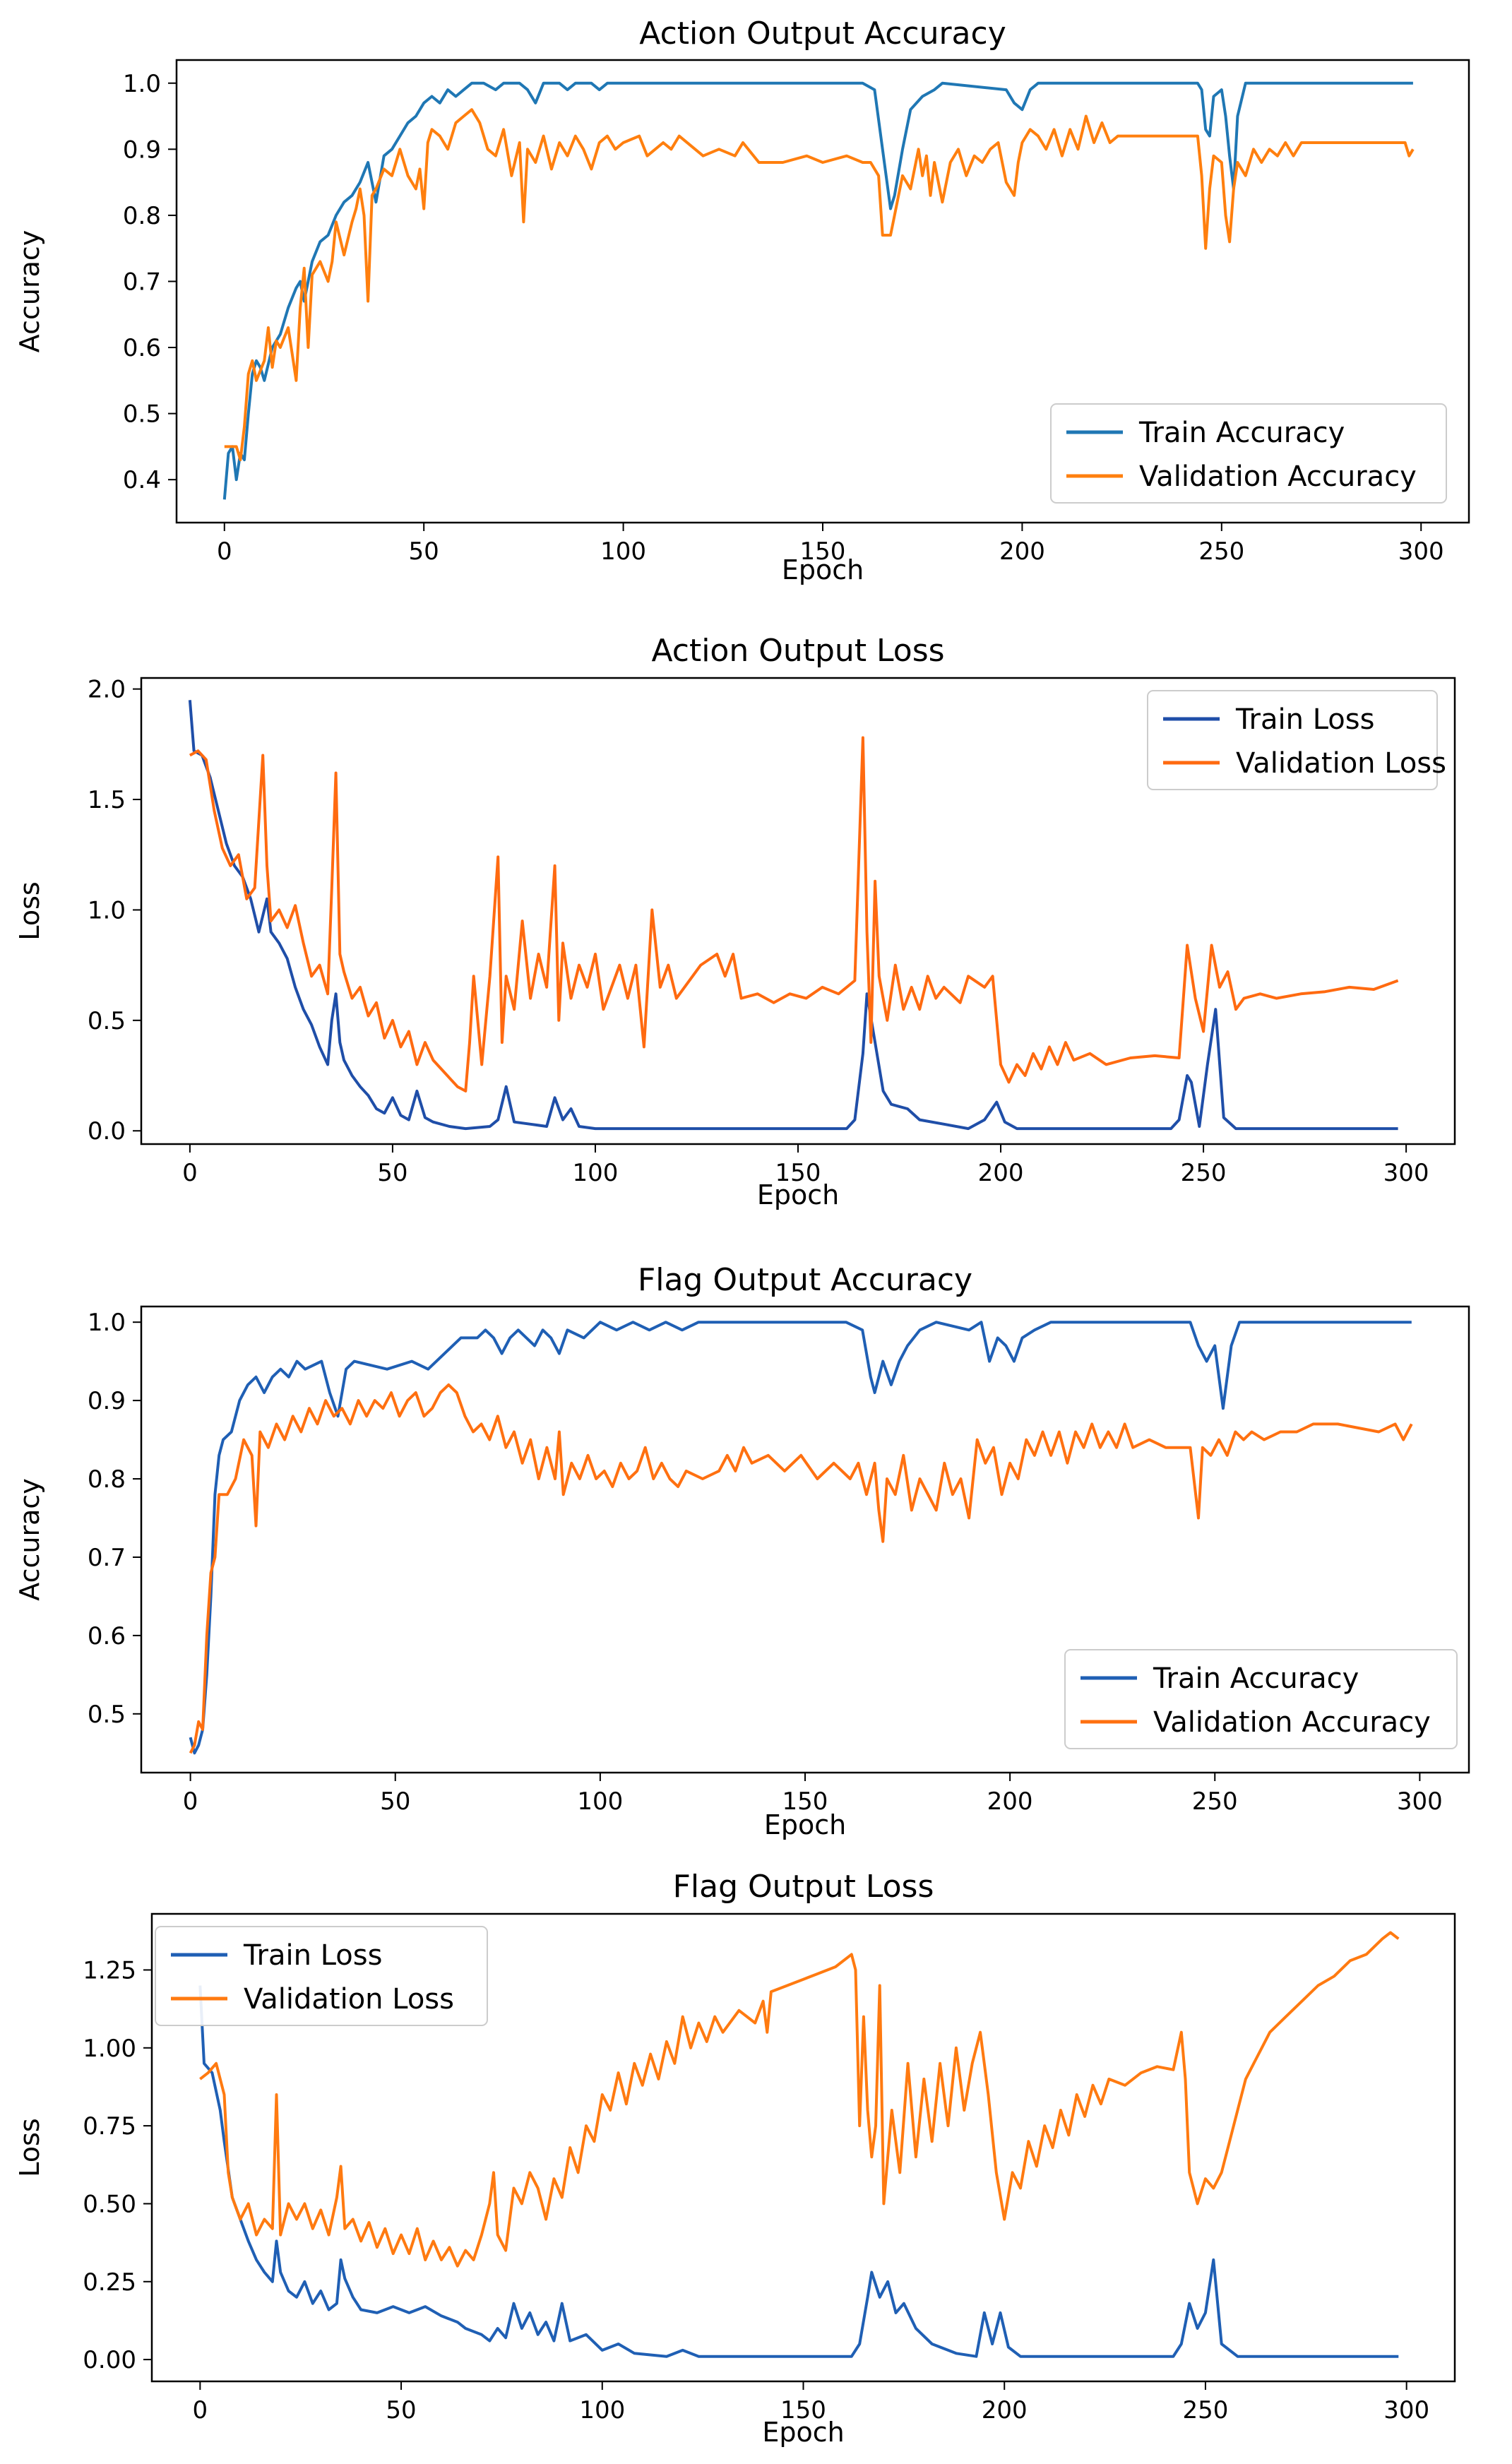 This screenshot has height=2464, width=1512. What do you see at coordinates (798, 651) in the screenshot?
I see `chart-title: Action Output Loss` at bounding box center [798, 651].